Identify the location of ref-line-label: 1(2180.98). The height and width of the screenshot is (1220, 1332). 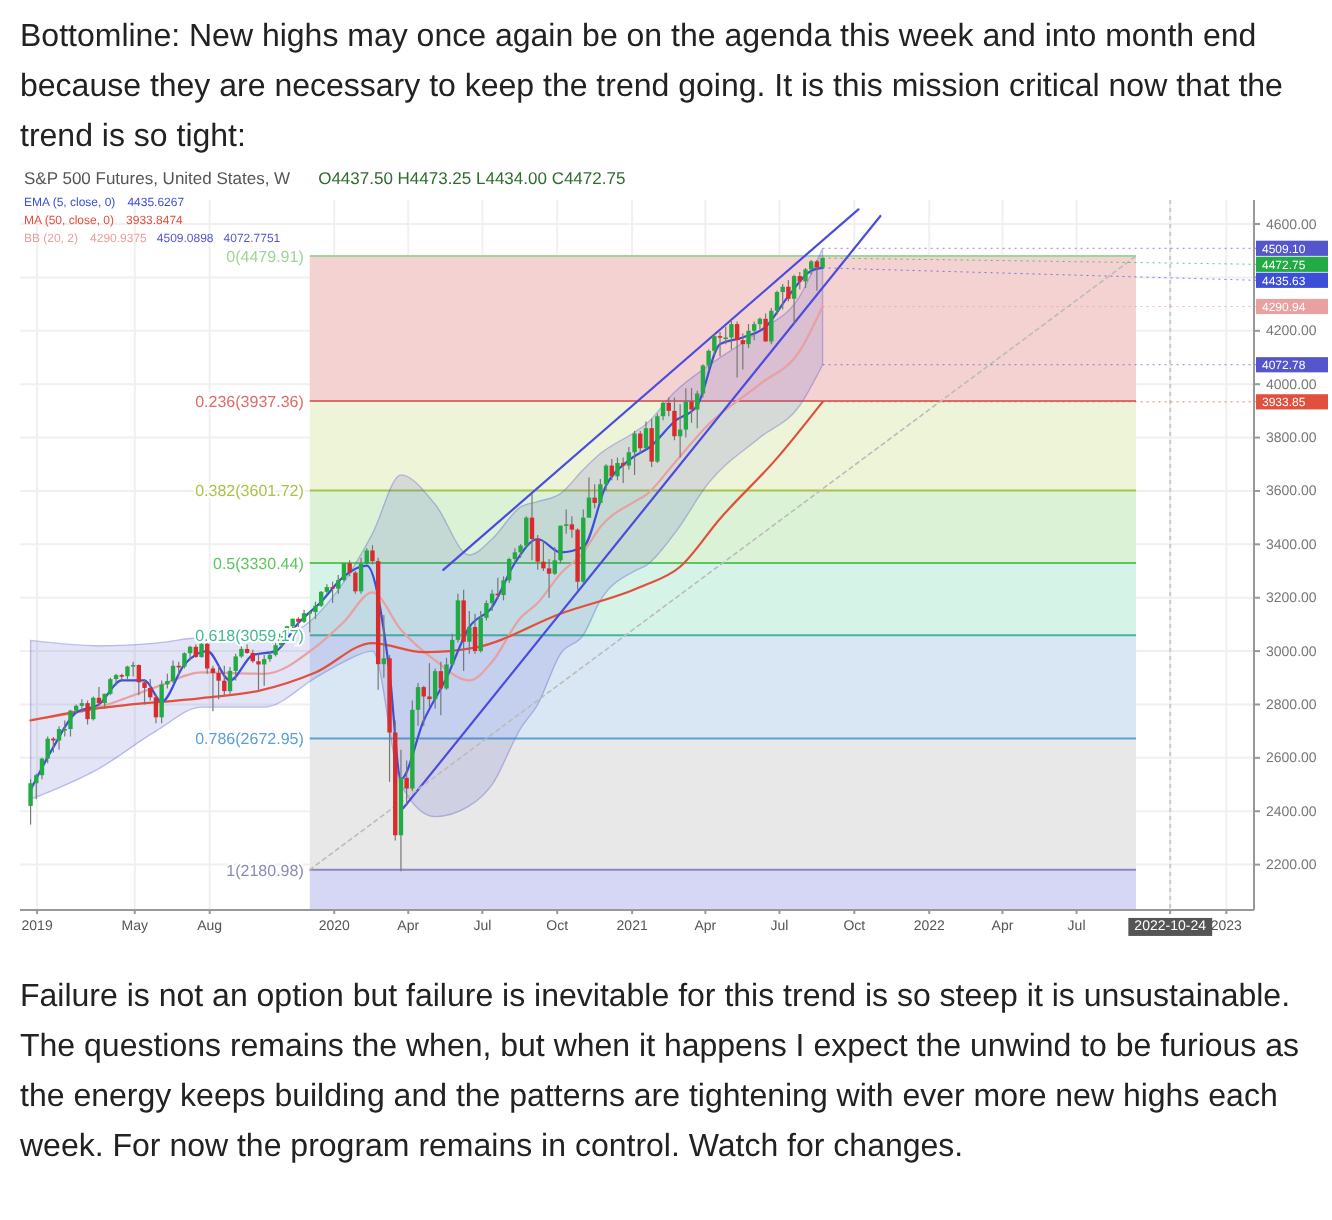
(265, 870).